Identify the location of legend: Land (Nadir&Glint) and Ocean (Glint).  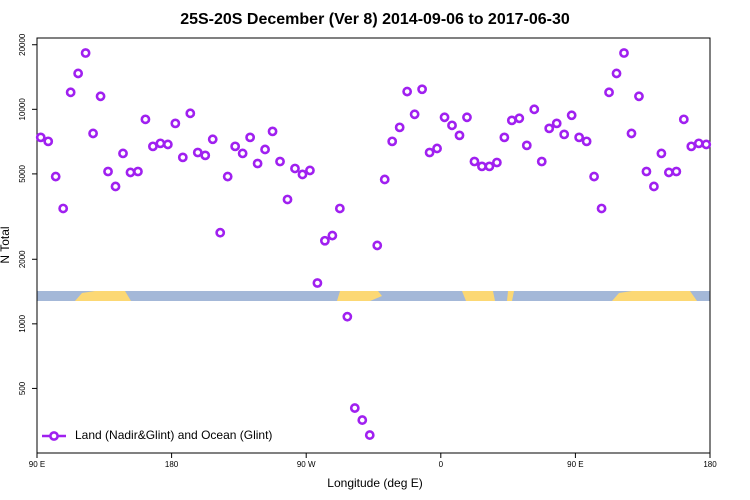
(157, 435).